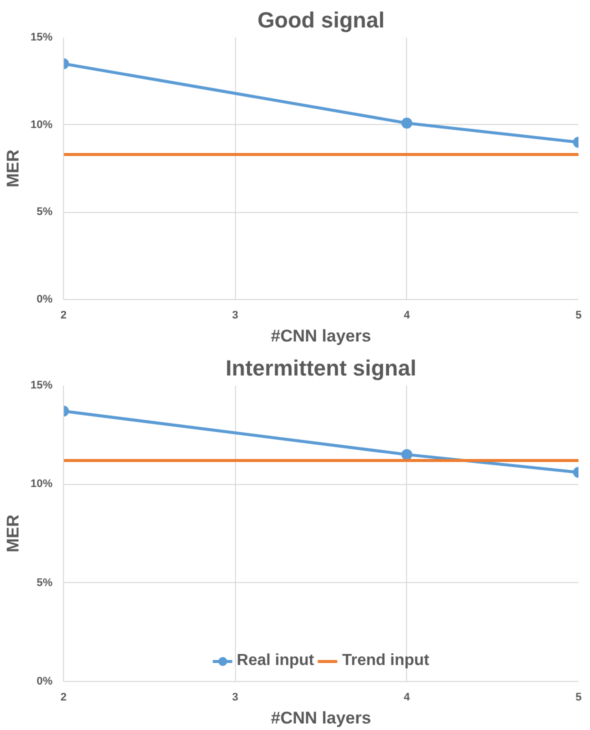 This screenshot has width=590, height=730. Describe the element at coordinates (321, 368) in the screenshot. I see `chart-title: Intermittent signal` at that location.